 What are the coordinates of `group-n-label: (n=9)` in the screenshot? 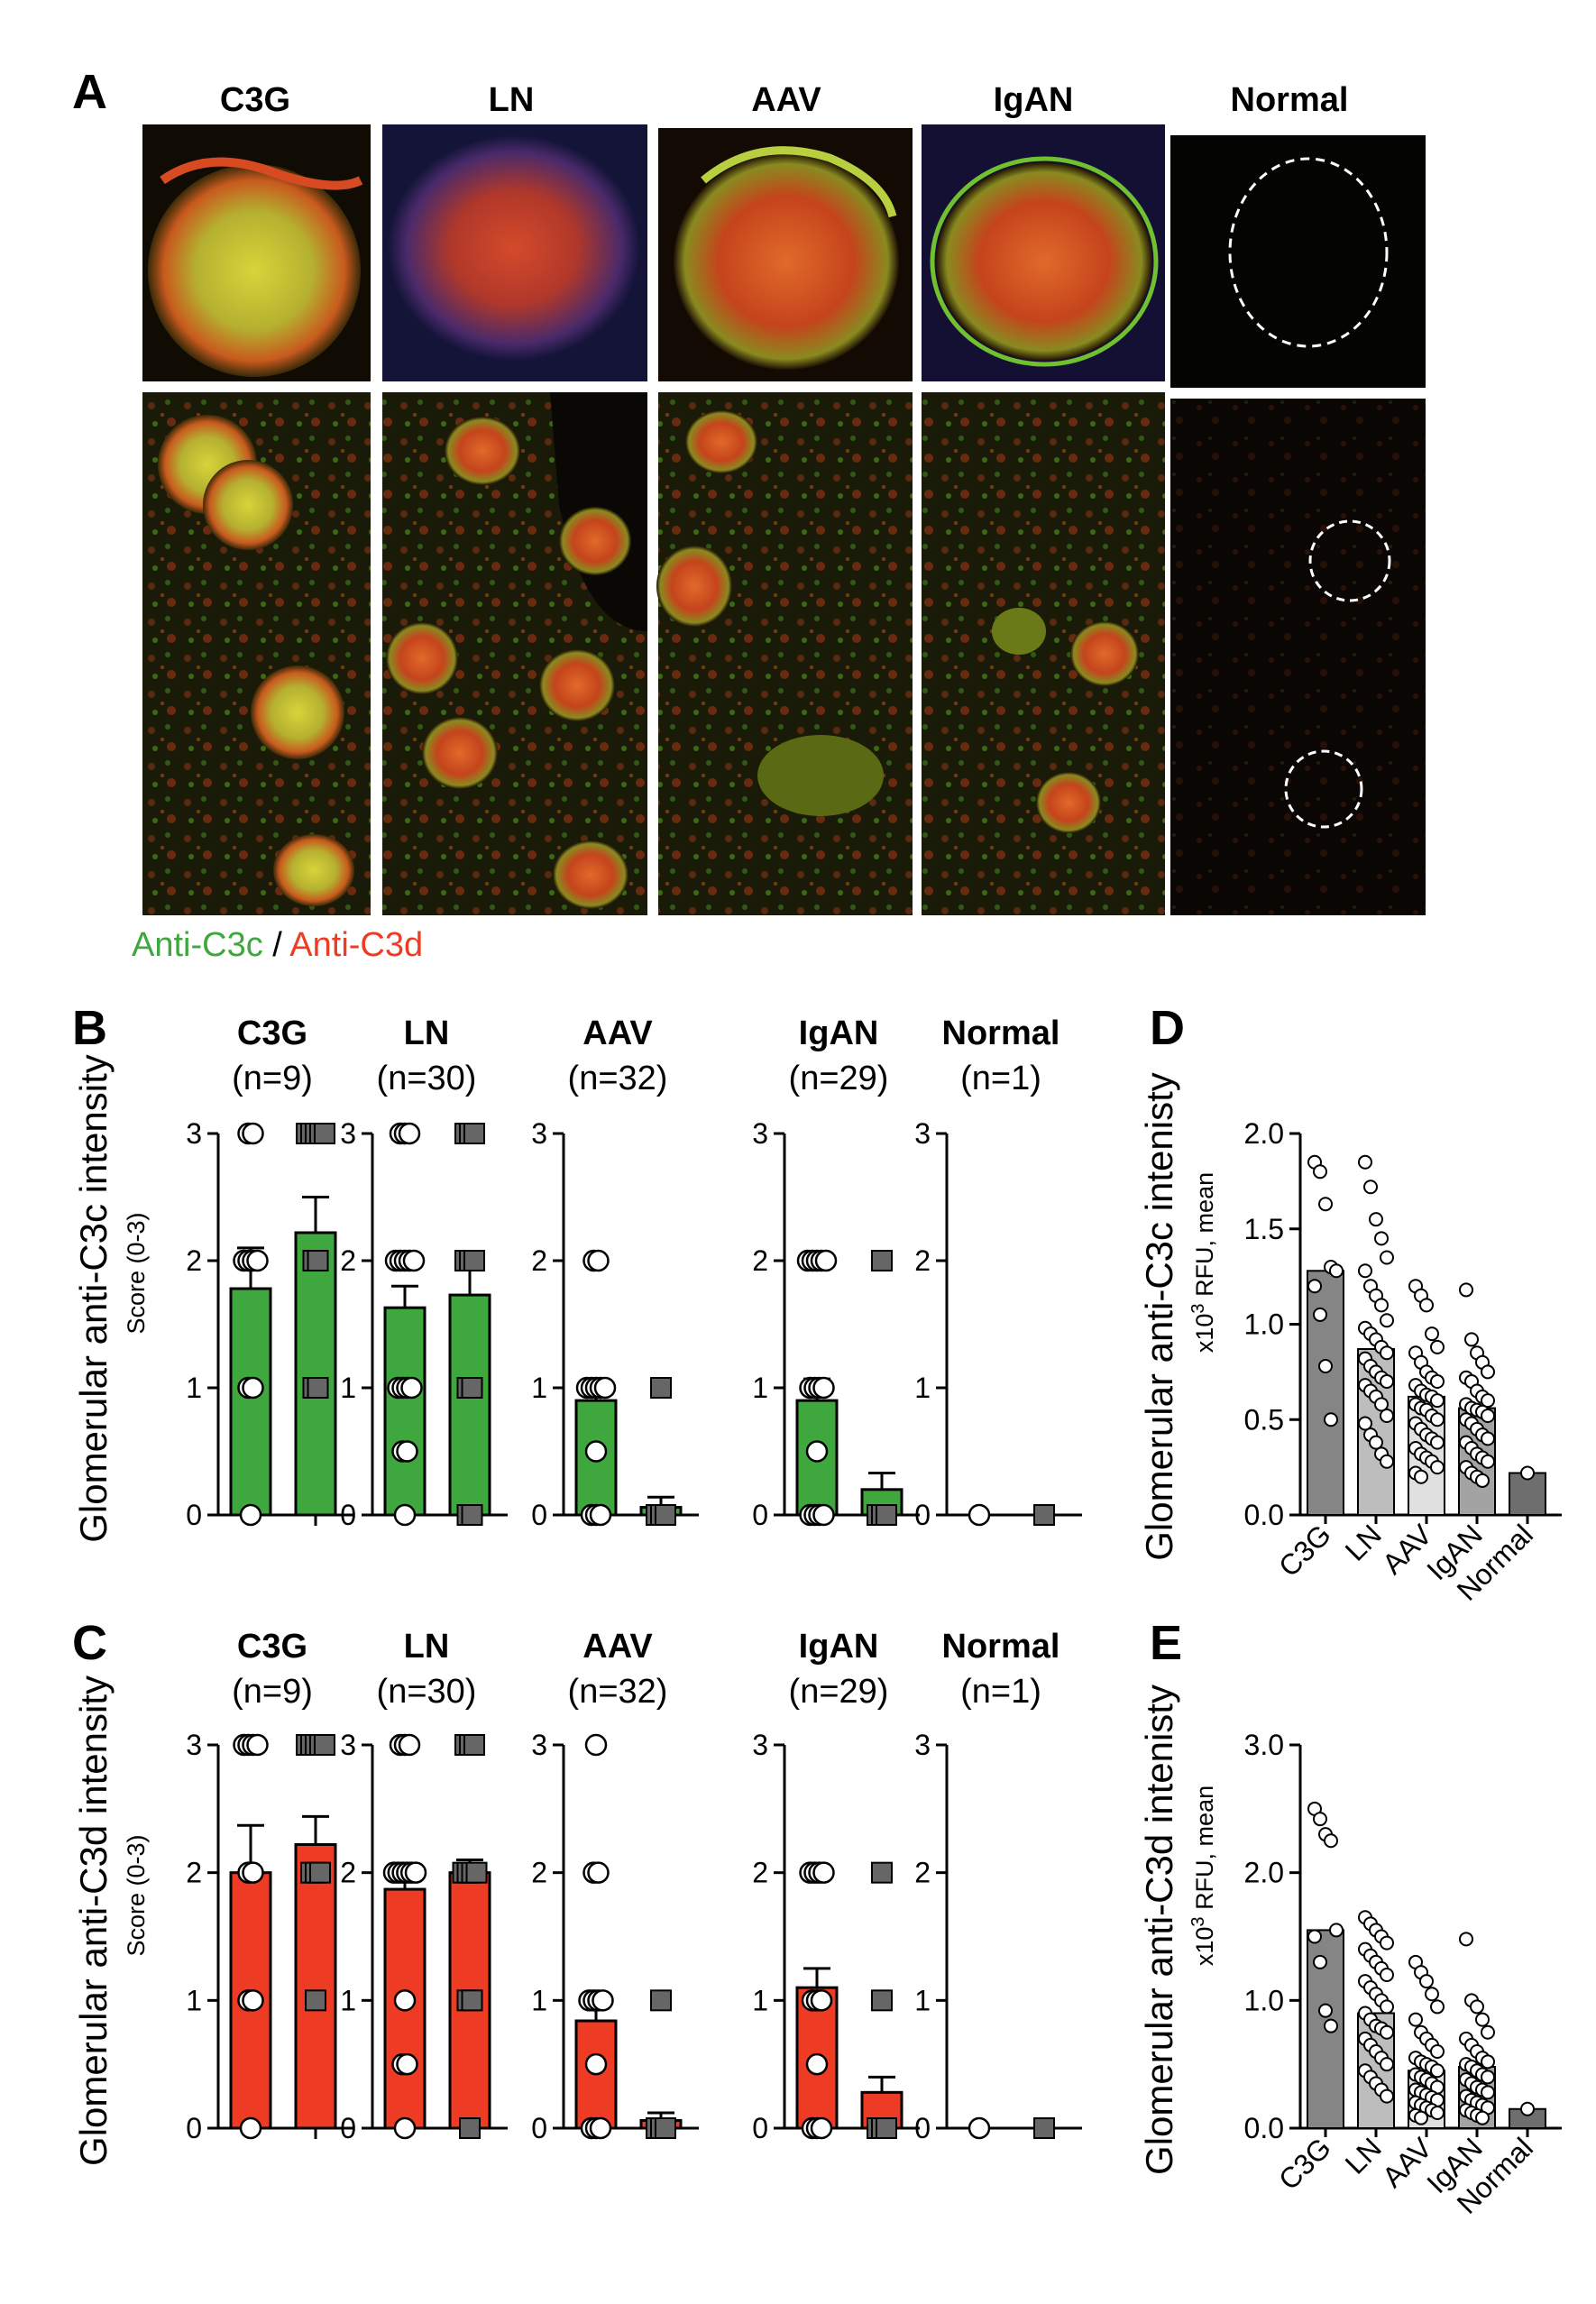 It's located at (273, 1079).